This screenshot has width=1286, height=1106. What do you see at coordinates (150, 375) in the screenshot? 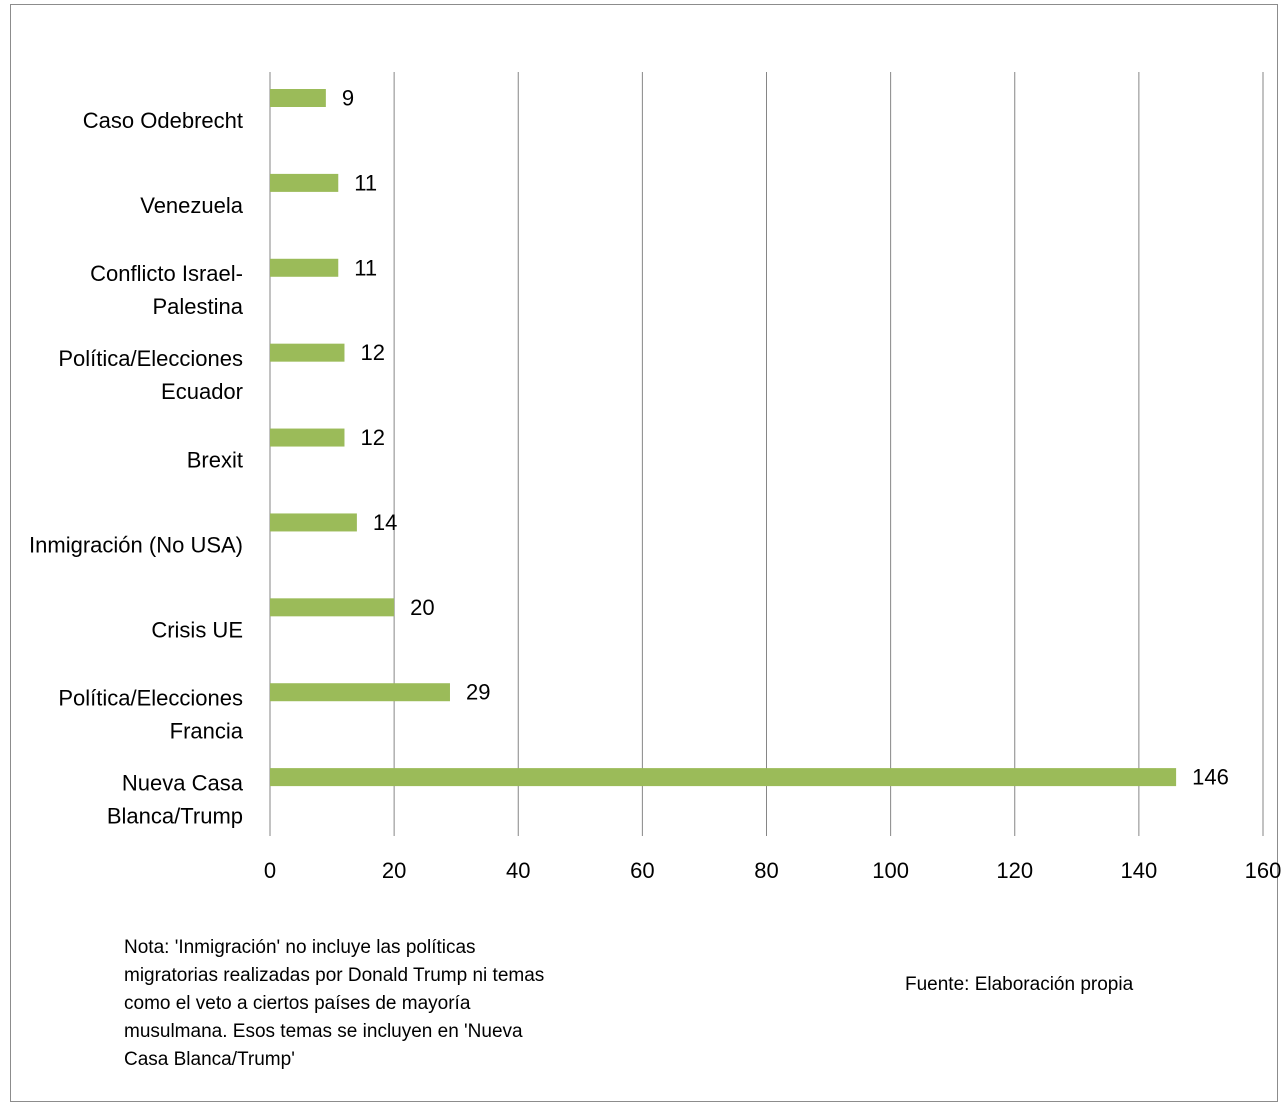
I see `category-label: Política/Elecciones Ecuador` at bounding box center [150, 375].